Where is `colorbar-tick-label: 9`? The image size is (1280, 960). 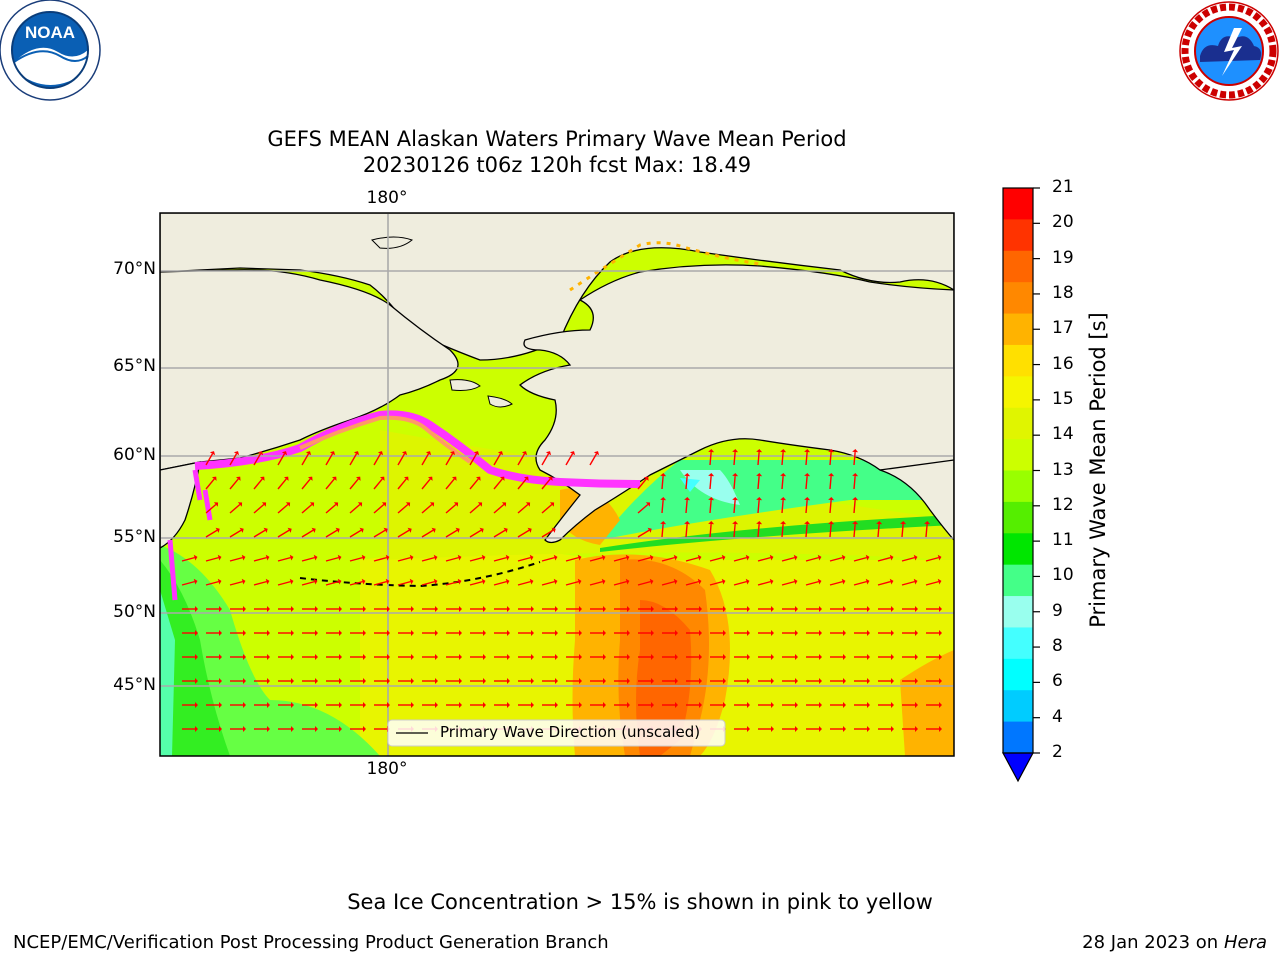
colorbar-tick-label: 9 is located at coordinates (1057, 610).